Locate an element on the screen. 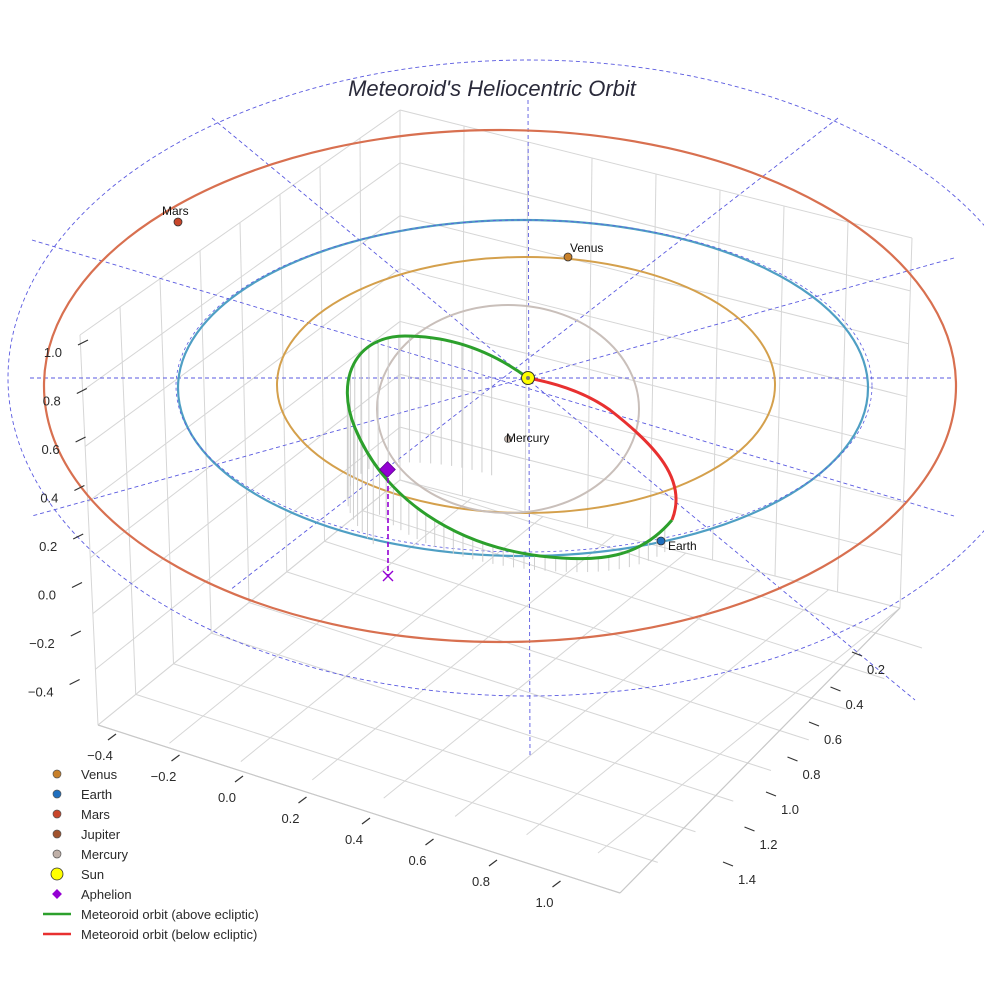  x-axis-ticks: −0.4 −0.2 0.0 0.2 0.4 0.6 0.8 1.0 is located at coordinates (324, 821).